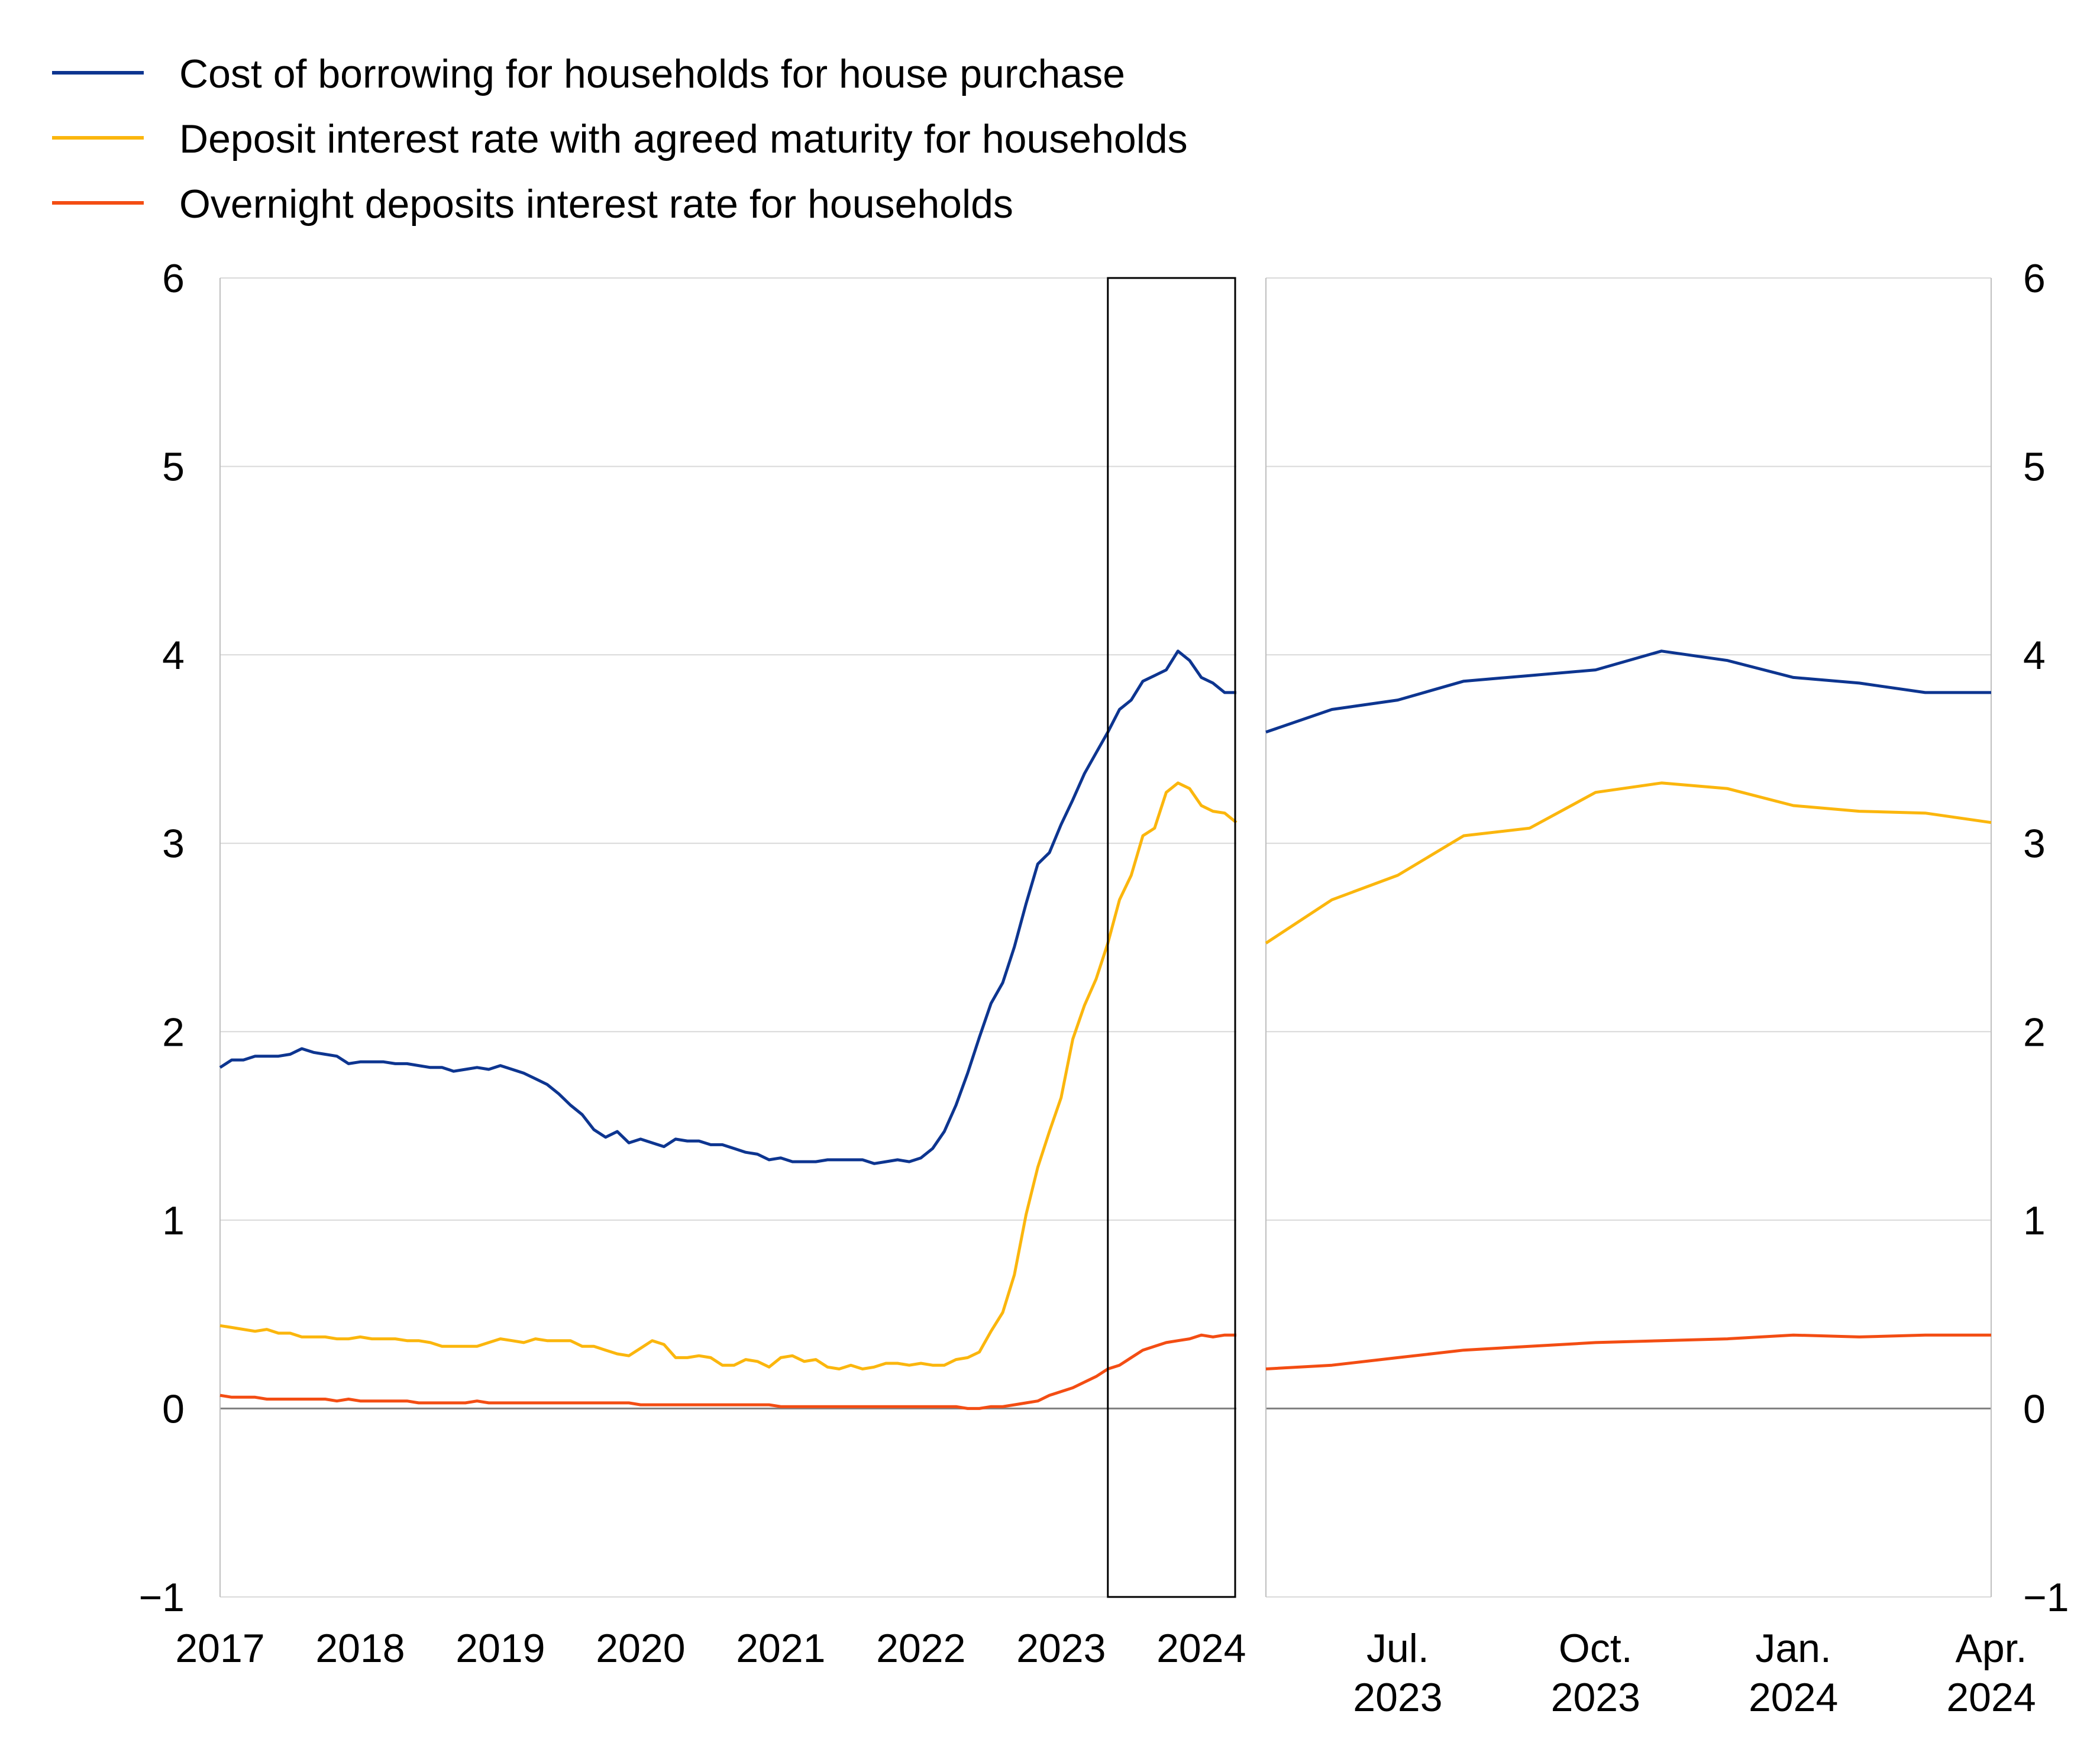  Describe the element at coordinates (2034, 1032) in the screenshot. I see `y-tick-label-right: 2` at that location.